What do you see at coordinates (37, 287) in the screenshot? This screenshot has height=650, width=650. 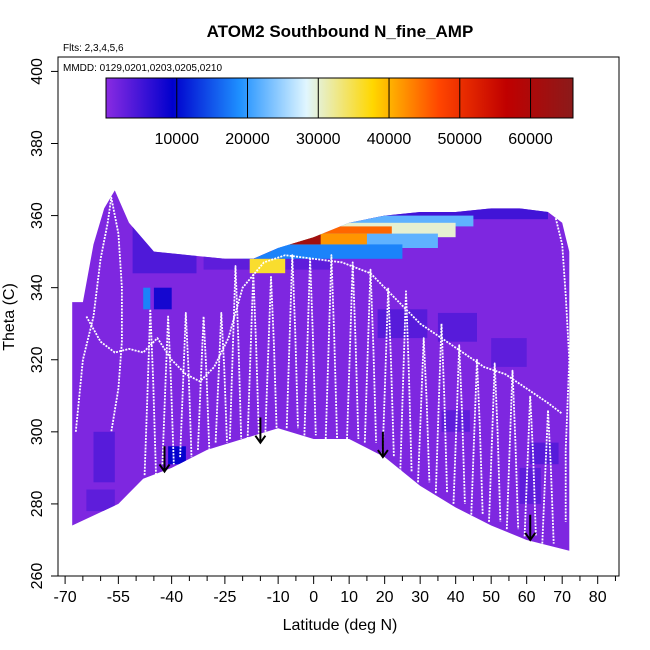 I see `y-tick-label: 340` at bounding box center [37, 287].